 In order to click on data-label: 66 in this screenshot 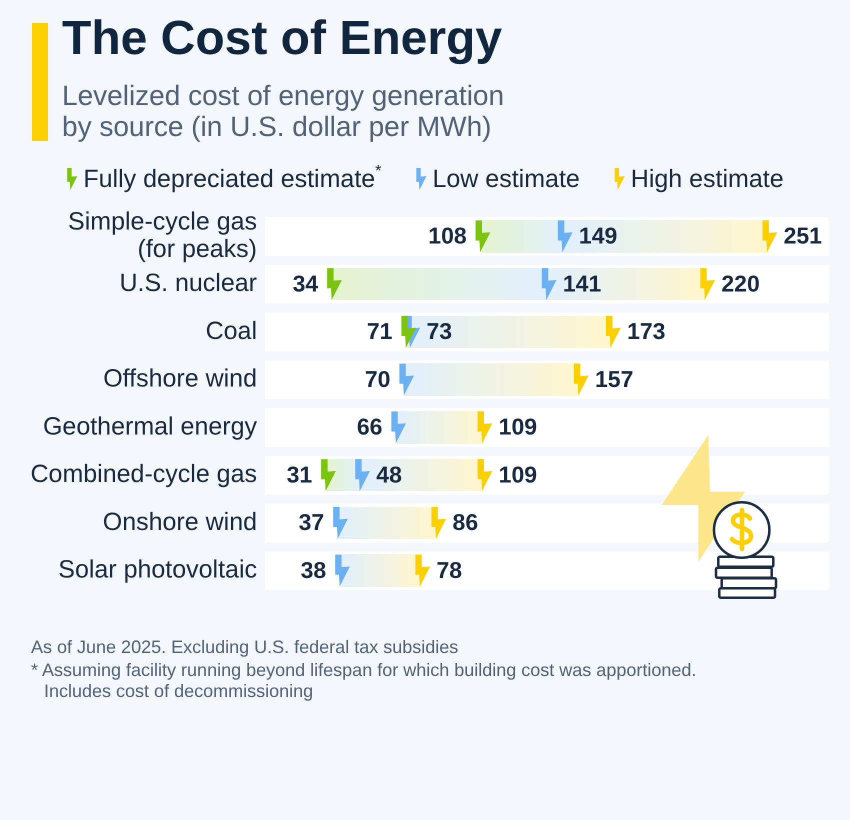, I will do `click(369, 427)`.